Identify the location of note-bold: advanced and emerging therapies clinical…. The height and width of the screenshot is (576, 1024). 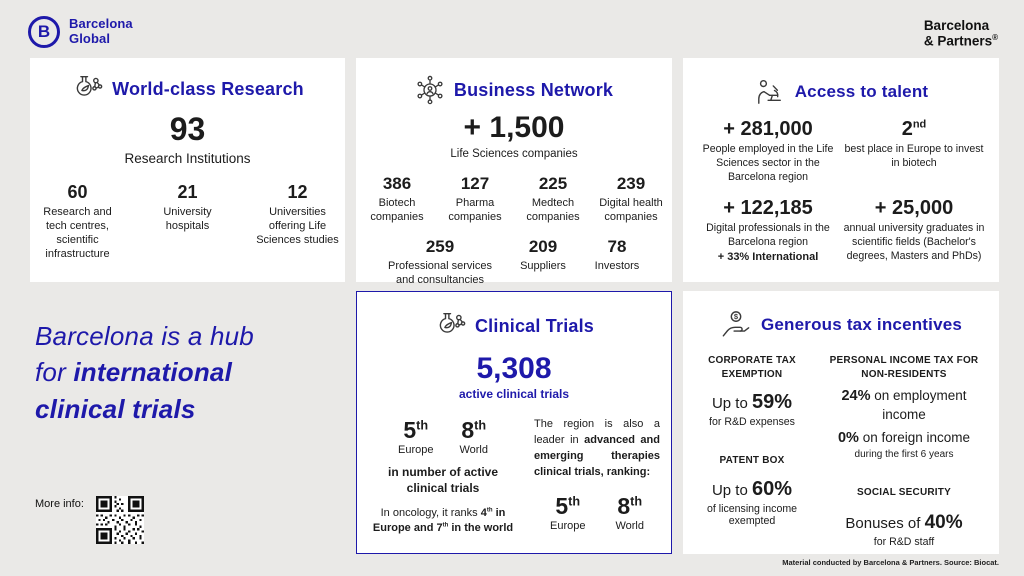
(597, 455).